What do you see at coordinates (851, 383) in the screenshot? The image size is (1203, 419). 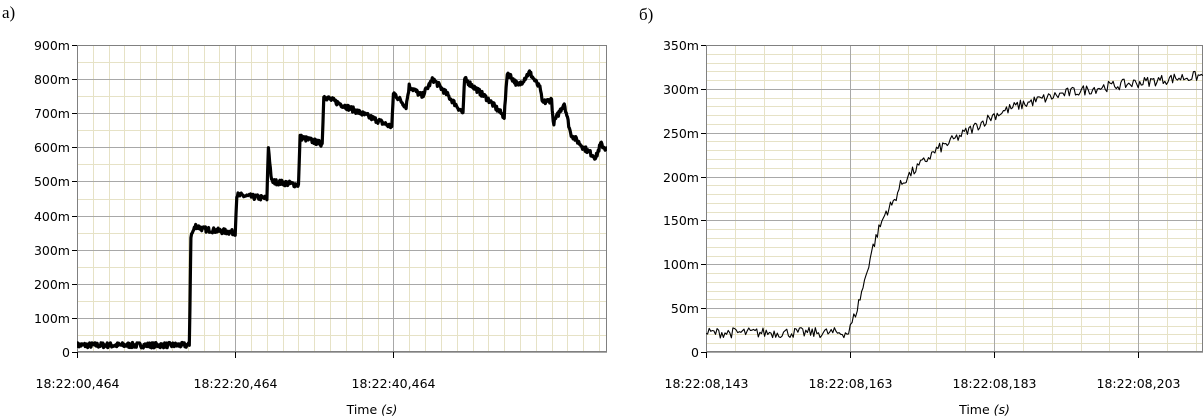 I see `x-tick-label: 18:22:08,163` at bounding box center [851, 383].